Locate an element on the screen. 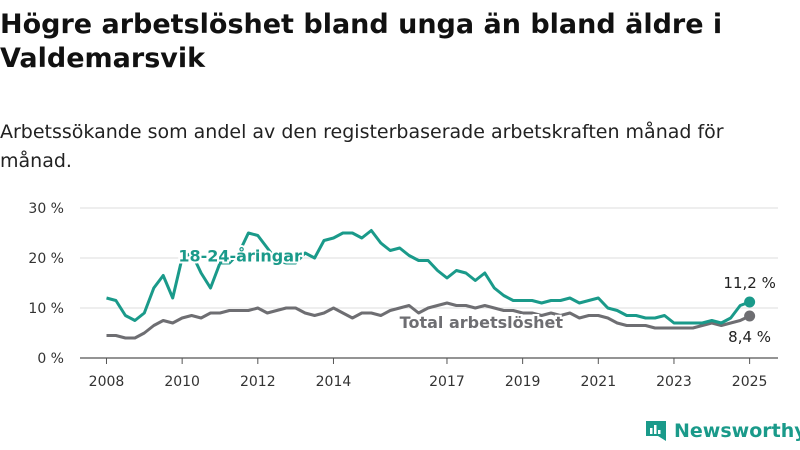  x-tick-label: 2025 is located at coordinates (750, 382).